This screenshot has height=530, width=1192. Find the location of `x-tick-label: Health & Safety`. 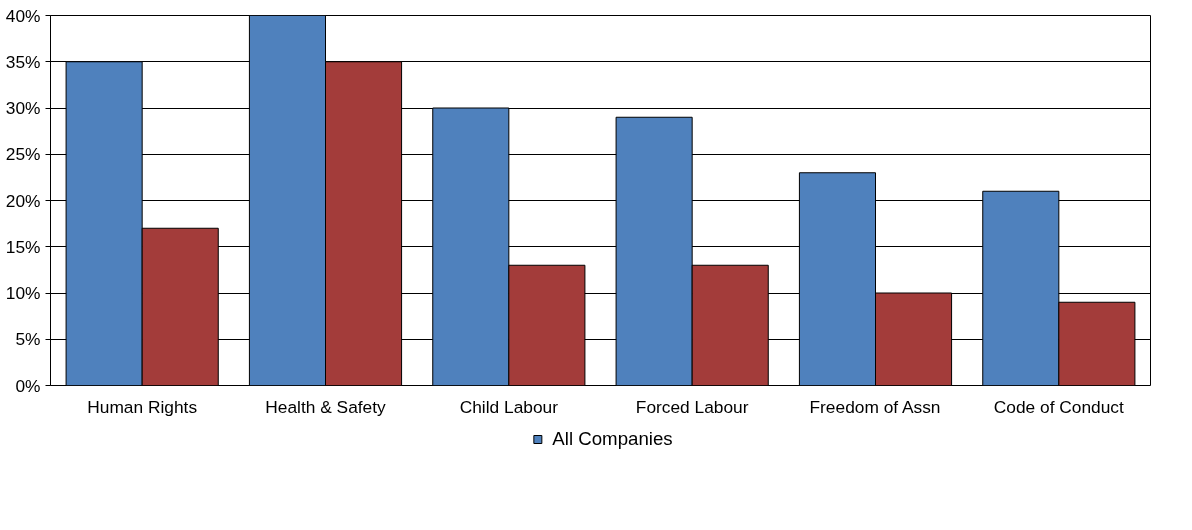

x-tick-label: Health & Safety is located at coordinates (326, 406).